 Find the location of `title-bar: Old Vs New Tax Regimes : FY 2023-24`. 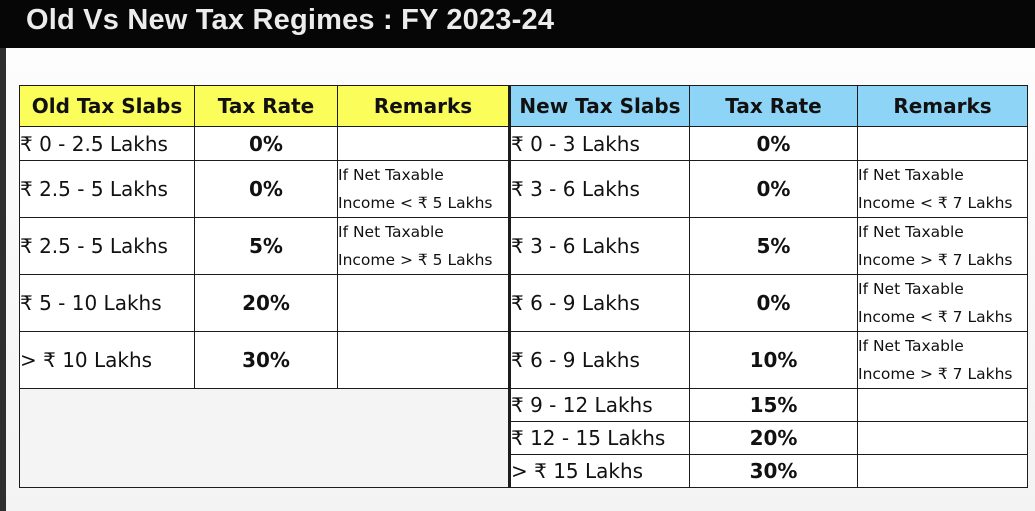

title-bar: Old Vs New Tax Regimes : FY 2023-24 is located at coordinates (517, 24).